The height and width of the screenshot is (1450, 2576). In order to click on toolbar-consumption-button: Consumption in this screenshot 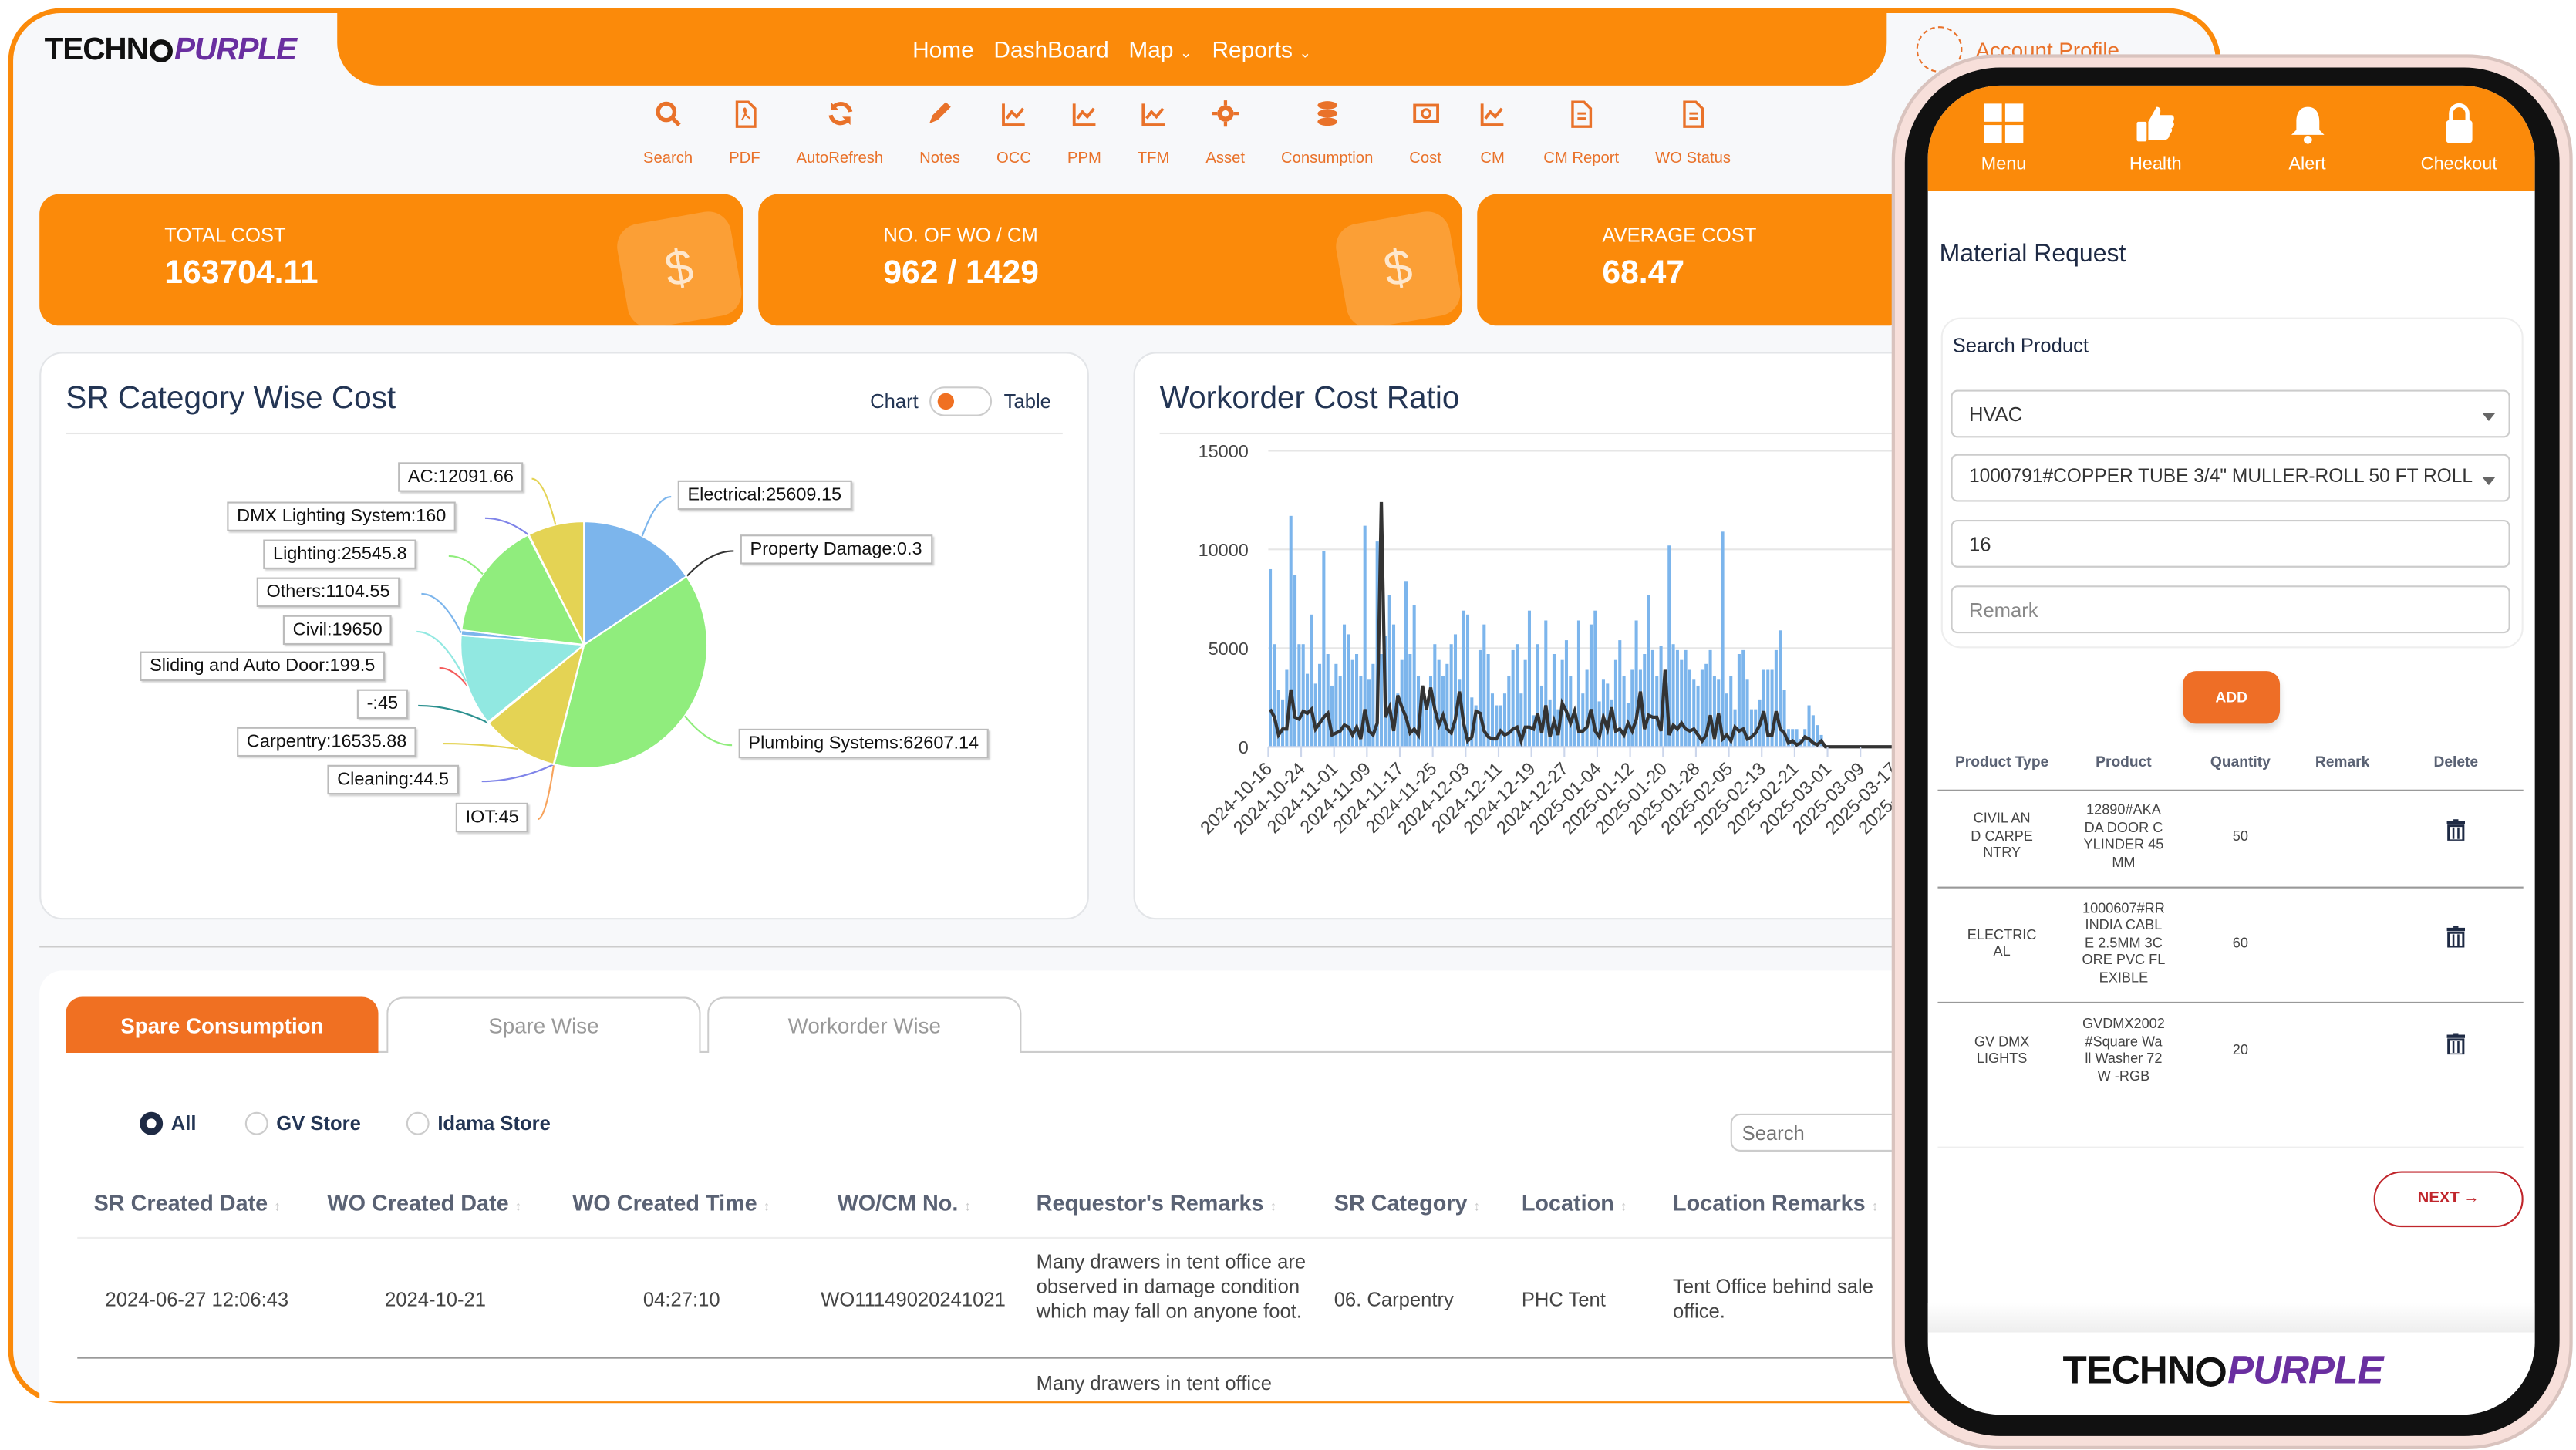, I will do `click(1327, 133)`.